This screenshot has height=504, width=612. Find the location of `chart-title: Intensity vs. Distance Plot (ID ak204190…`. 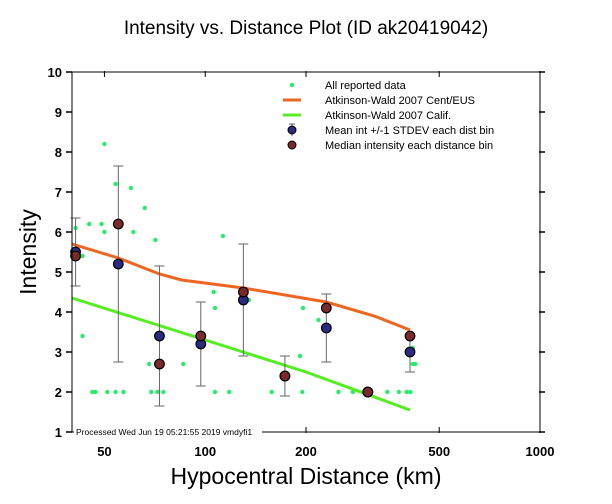

chart-title: Intensity vs. Distance Plot (ID ak204190… is located at coordinates (306, 28).